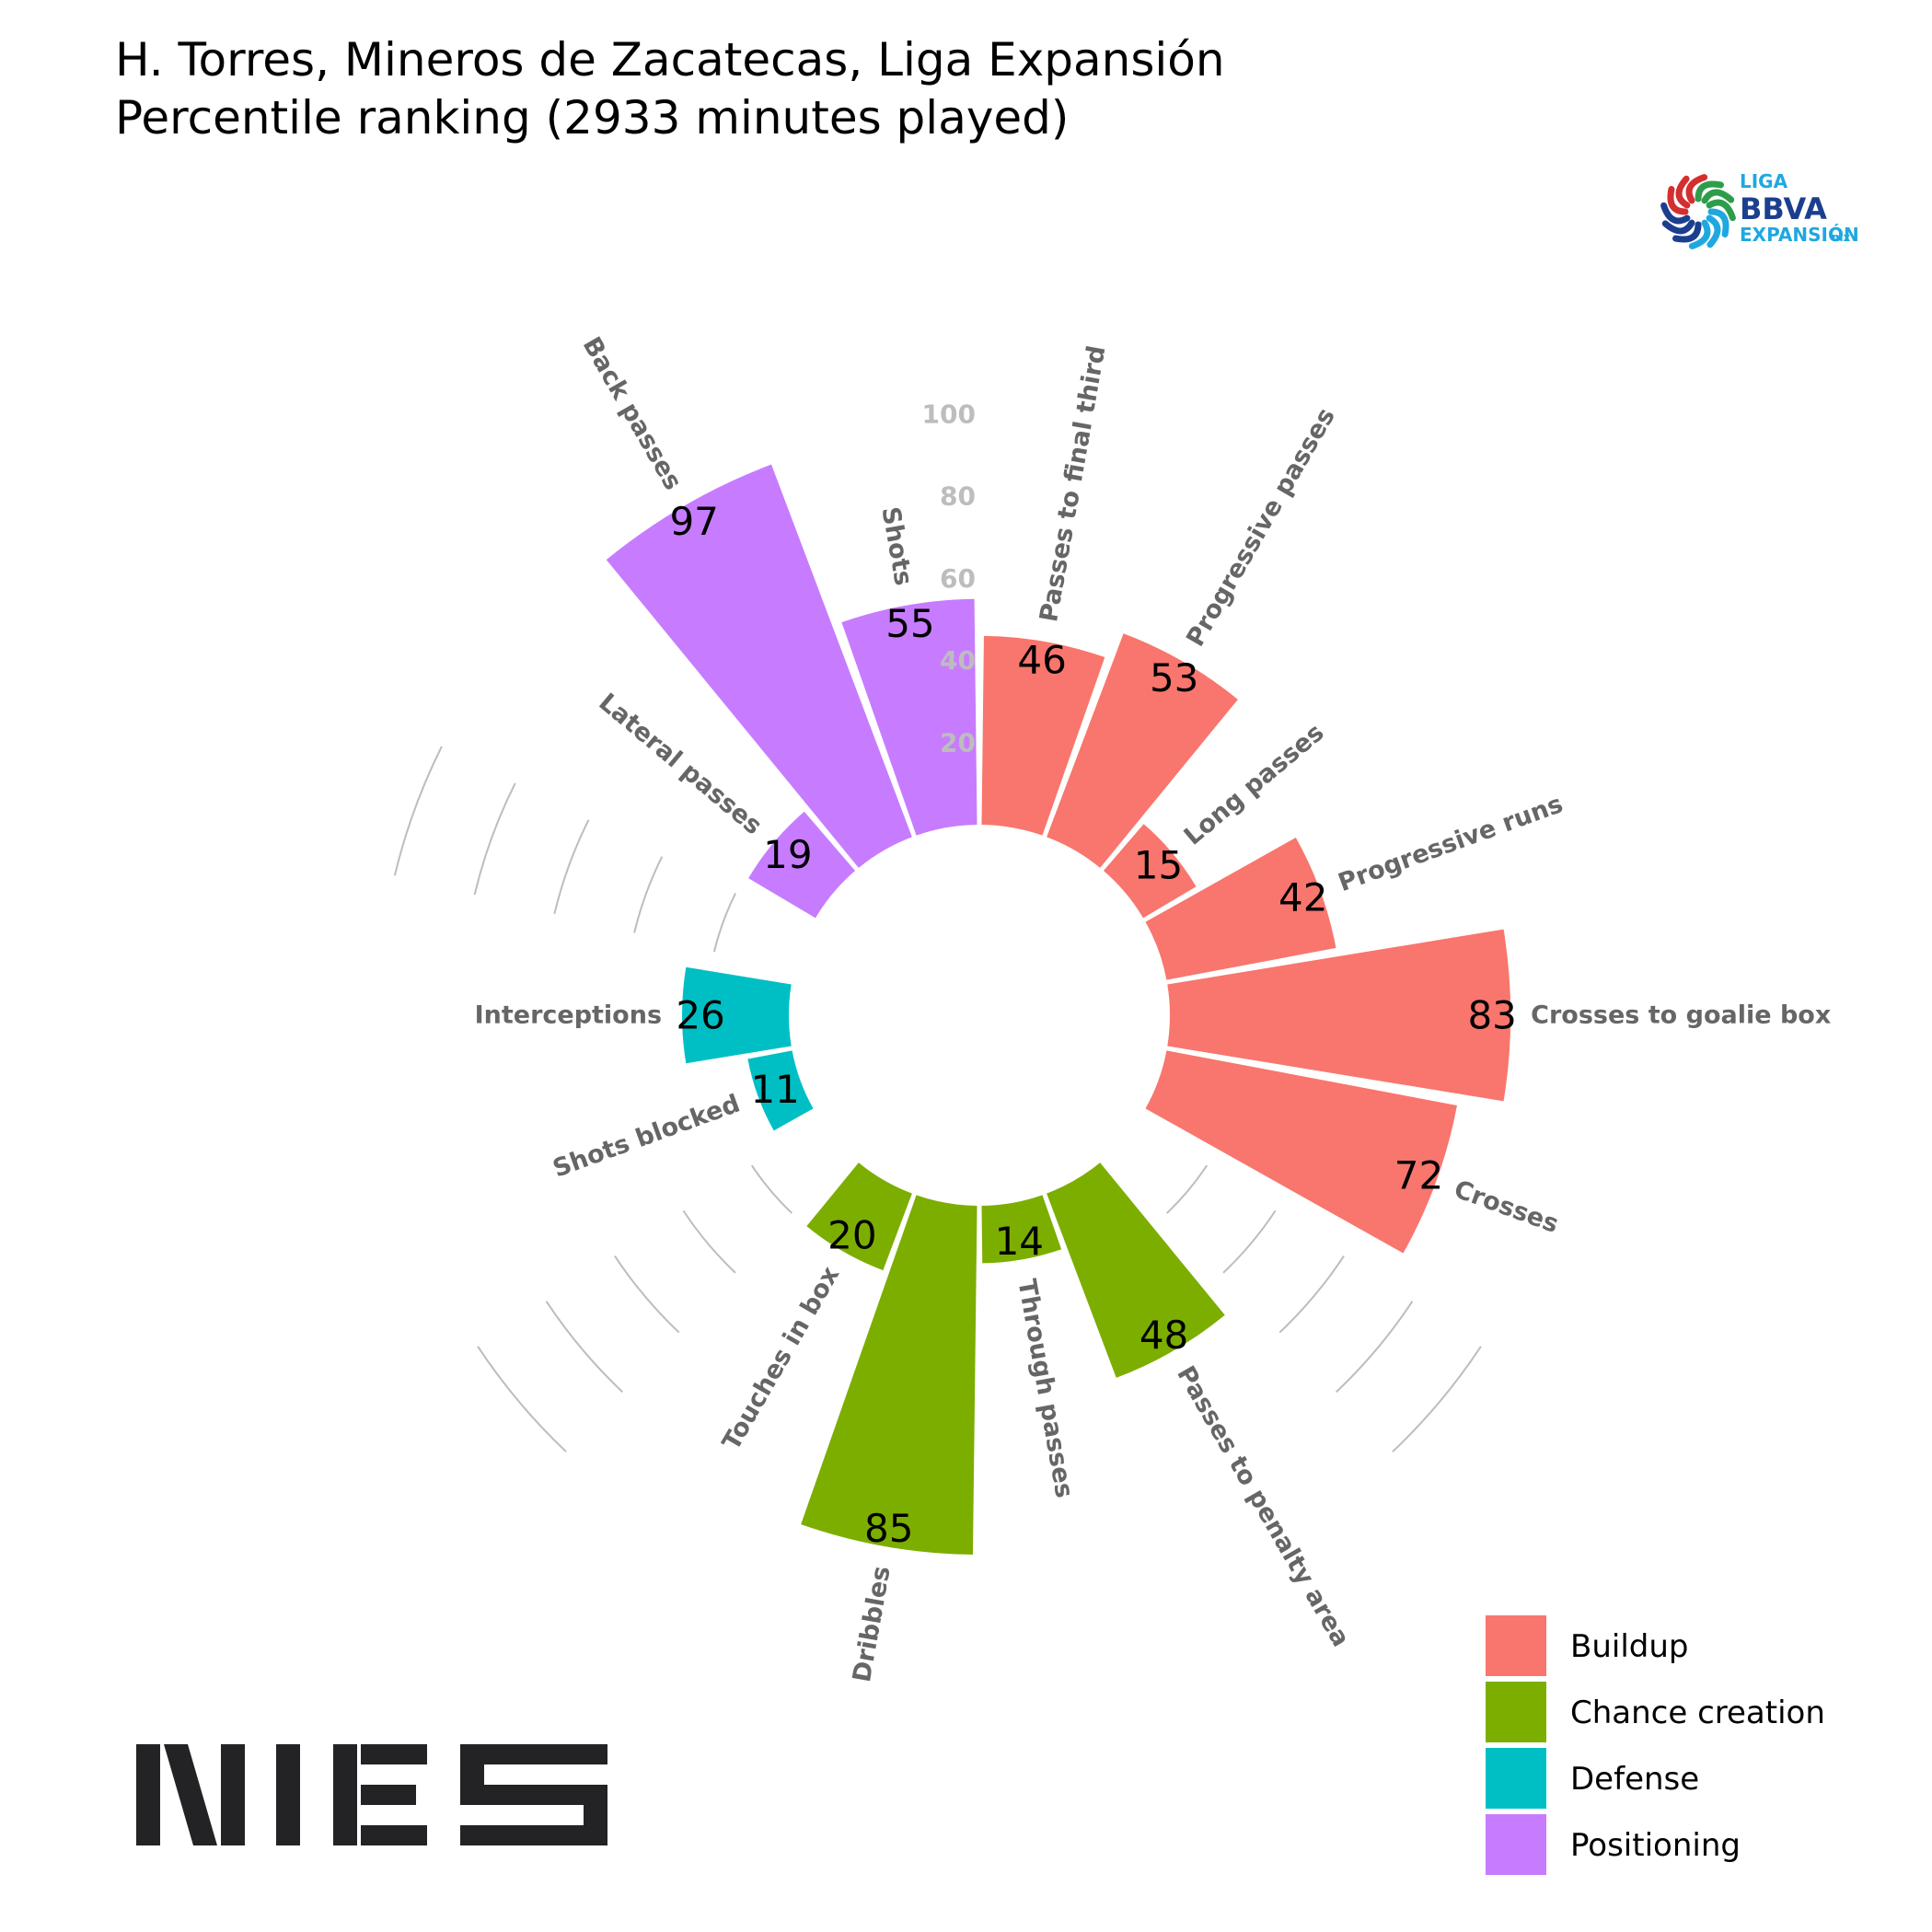 The image size is (1932, 1932). I want to click on bar-progressive-passes, so click(1142, 751).